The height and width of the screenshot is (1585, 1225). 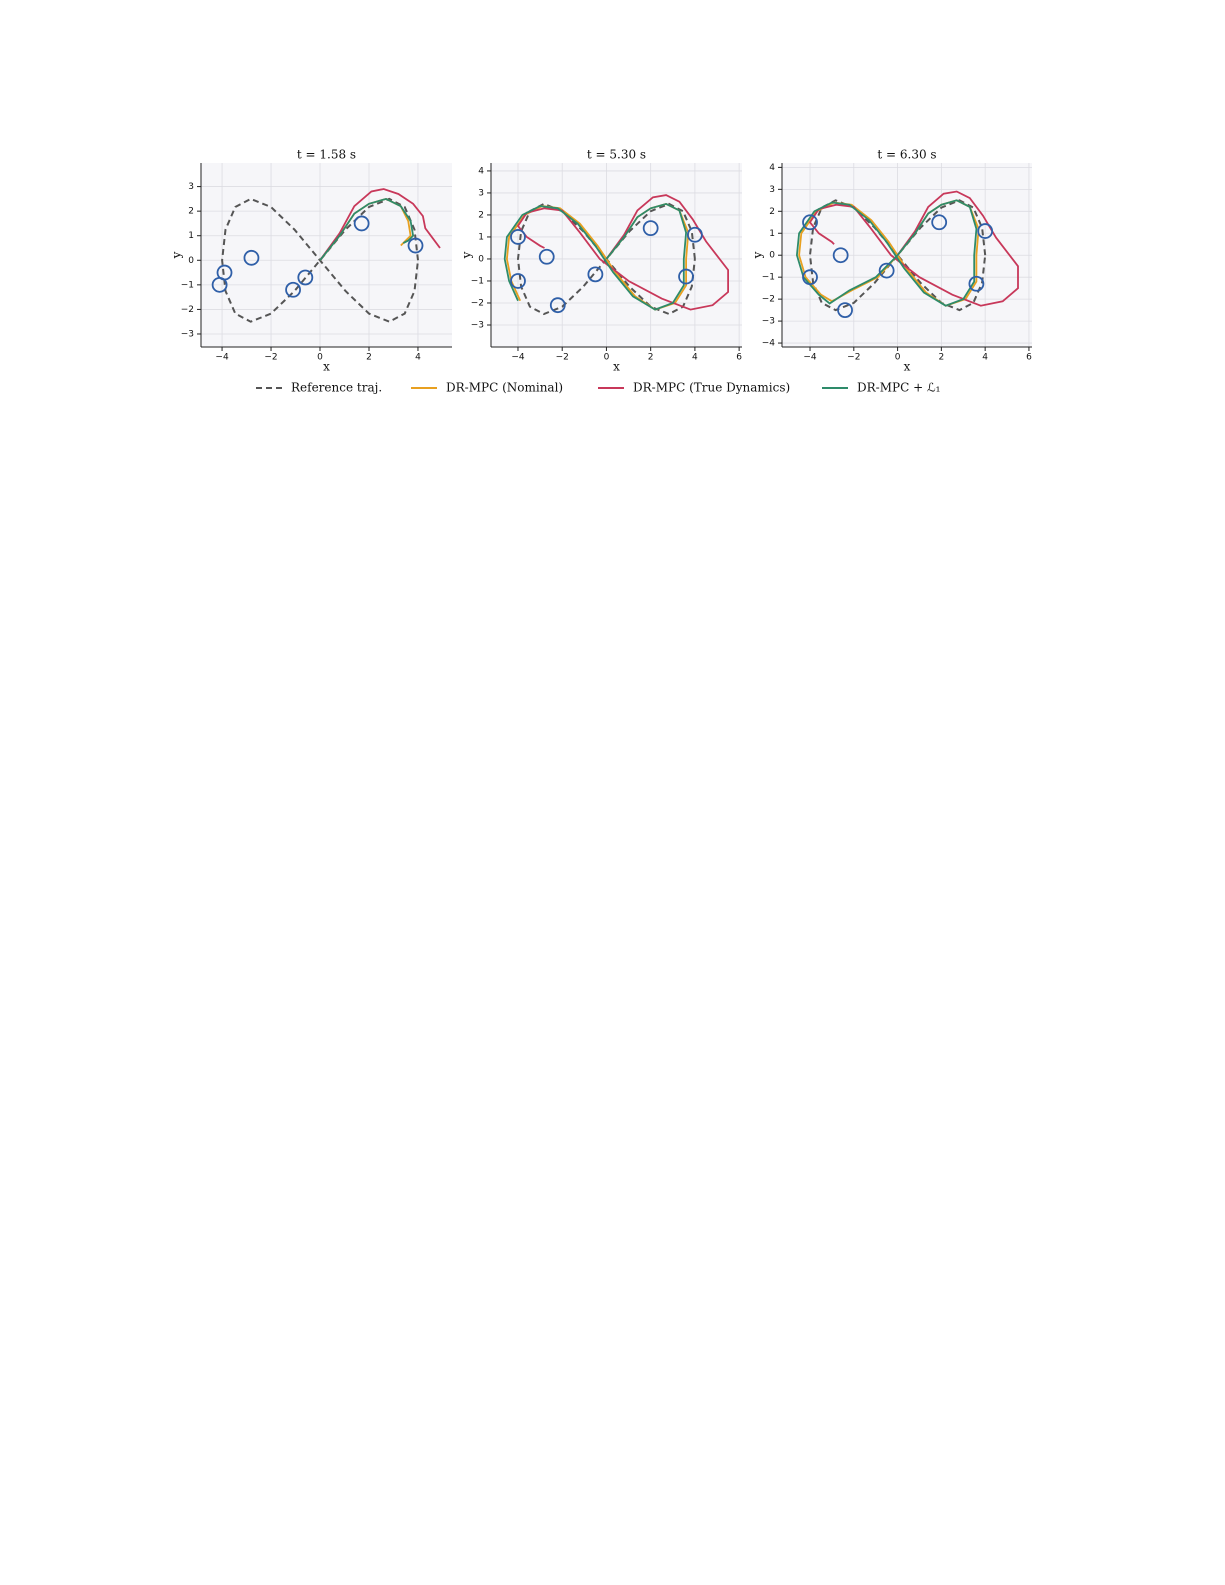 What do you see at coordinates (336, 388) in the screenshot?
I see `legend-label: Reference traj.` at bounding box center [336, 388].